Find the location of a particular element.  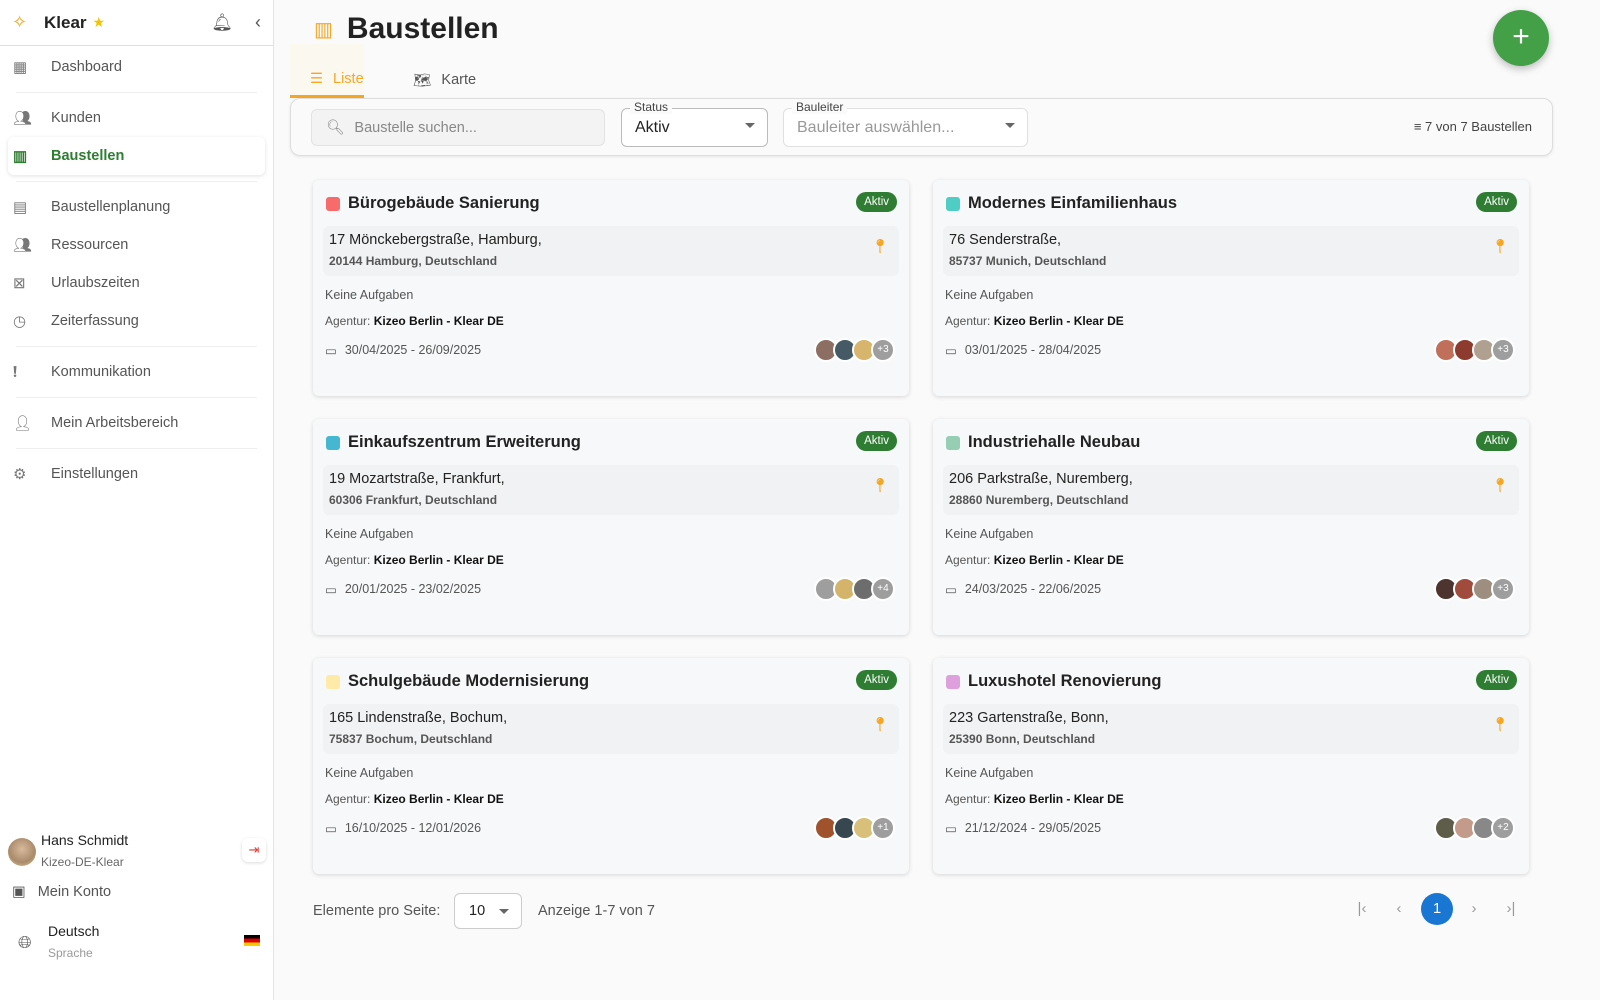

address-city: 28860 Nuremberg, Deutschland is located at coordinates (1039, 500).